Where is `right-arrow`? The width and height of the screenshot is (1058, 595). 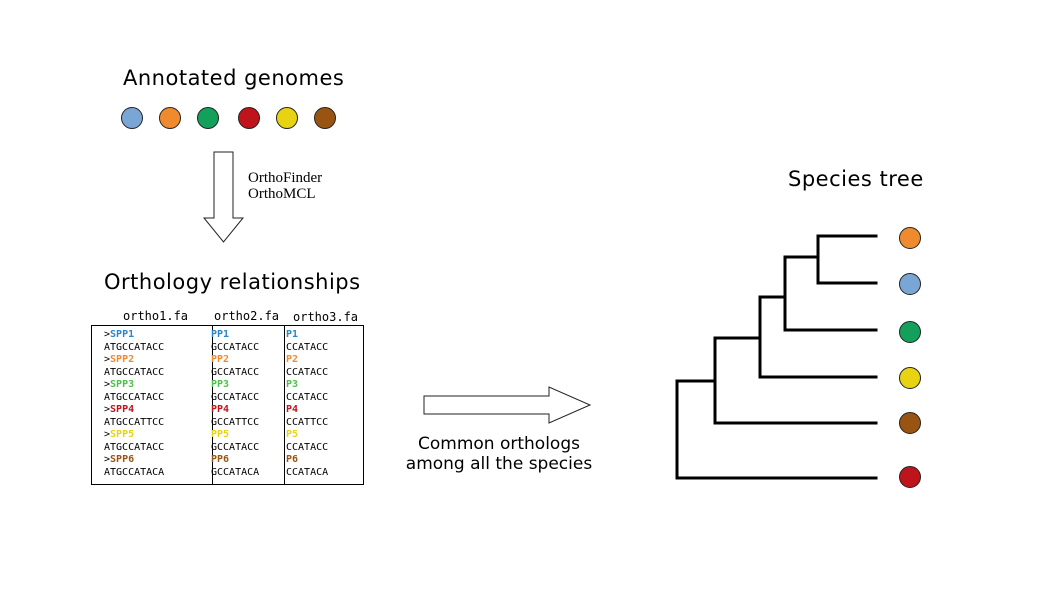
right-arrow is located at coordinates (507, 405).